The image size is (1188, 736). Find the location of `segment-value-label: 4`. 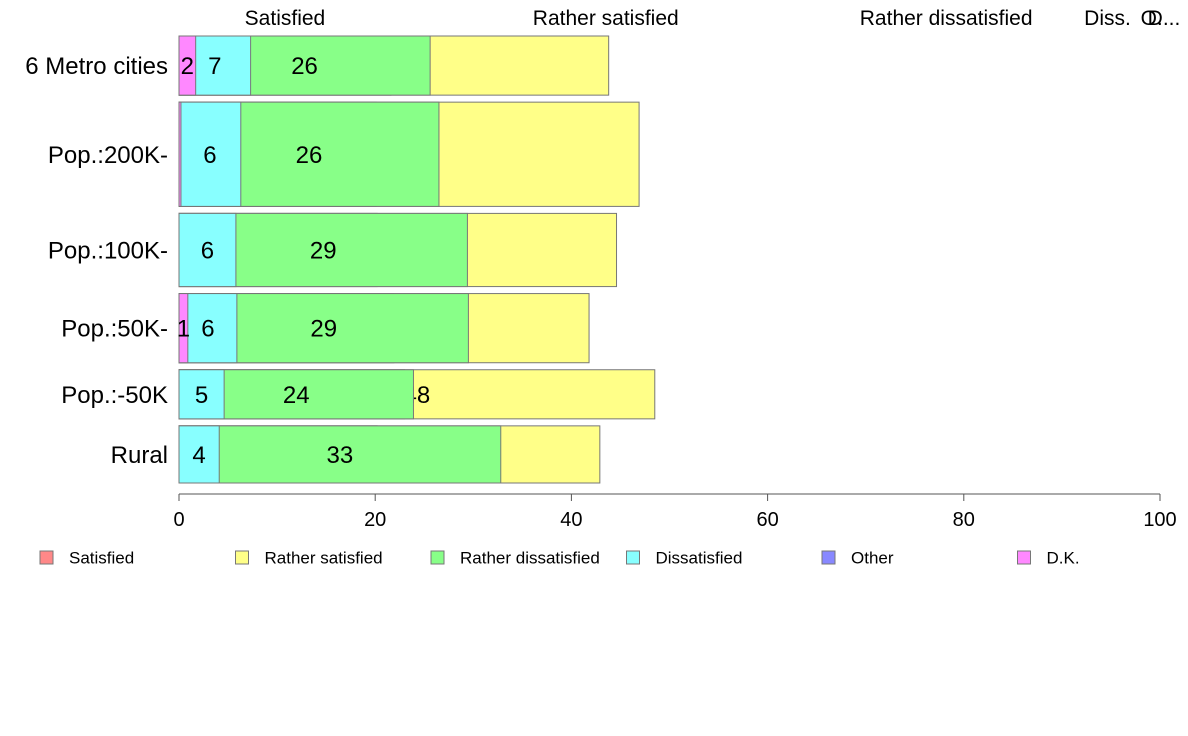

segment-value-label: 4 is located at coordinates (198, 455).